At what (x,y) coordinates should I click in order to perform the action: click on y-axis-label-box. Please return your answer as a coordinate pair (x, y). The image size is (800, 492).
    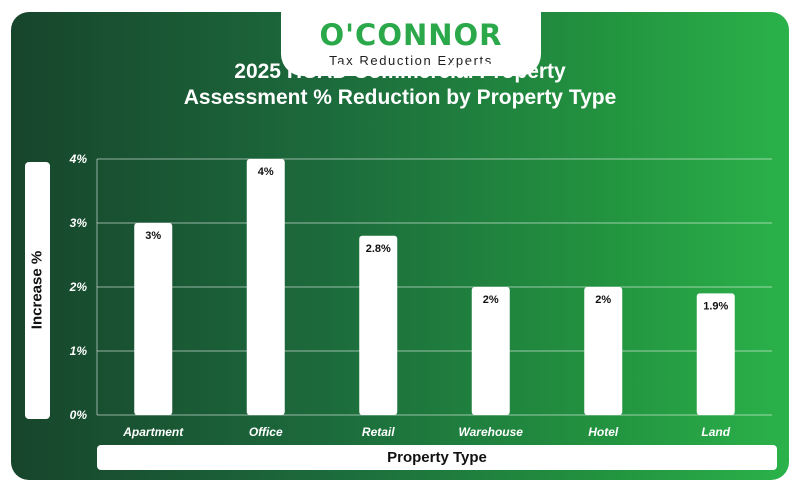
    Looking at the image, I should click on (37, 290).